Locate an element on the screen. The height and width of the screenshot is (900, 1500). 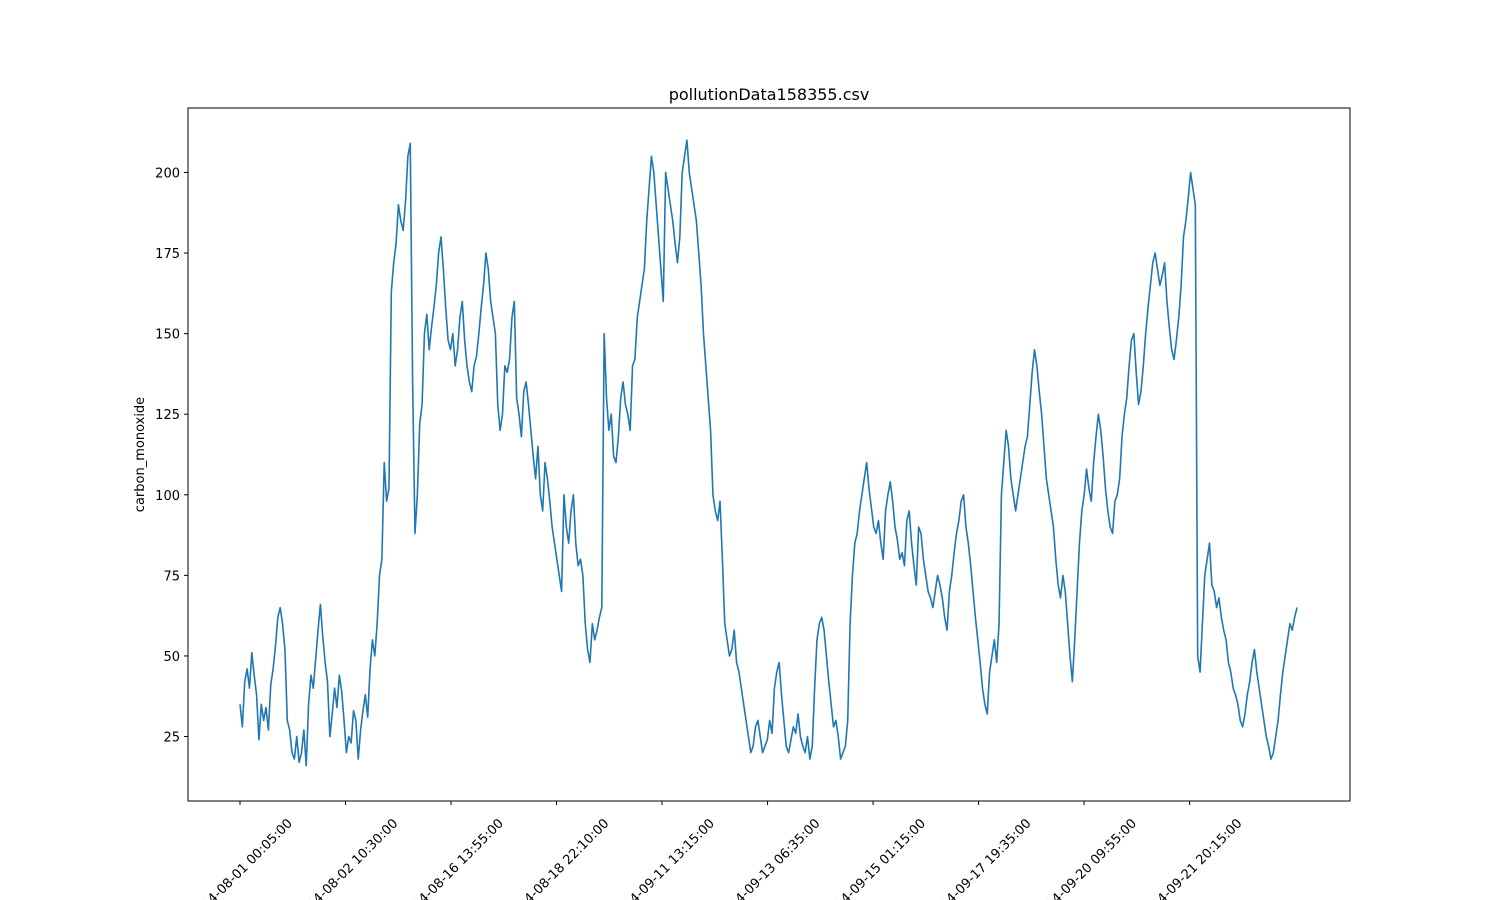
chart-title: pollutionData158355.csv is located at coordinates (769, 94).